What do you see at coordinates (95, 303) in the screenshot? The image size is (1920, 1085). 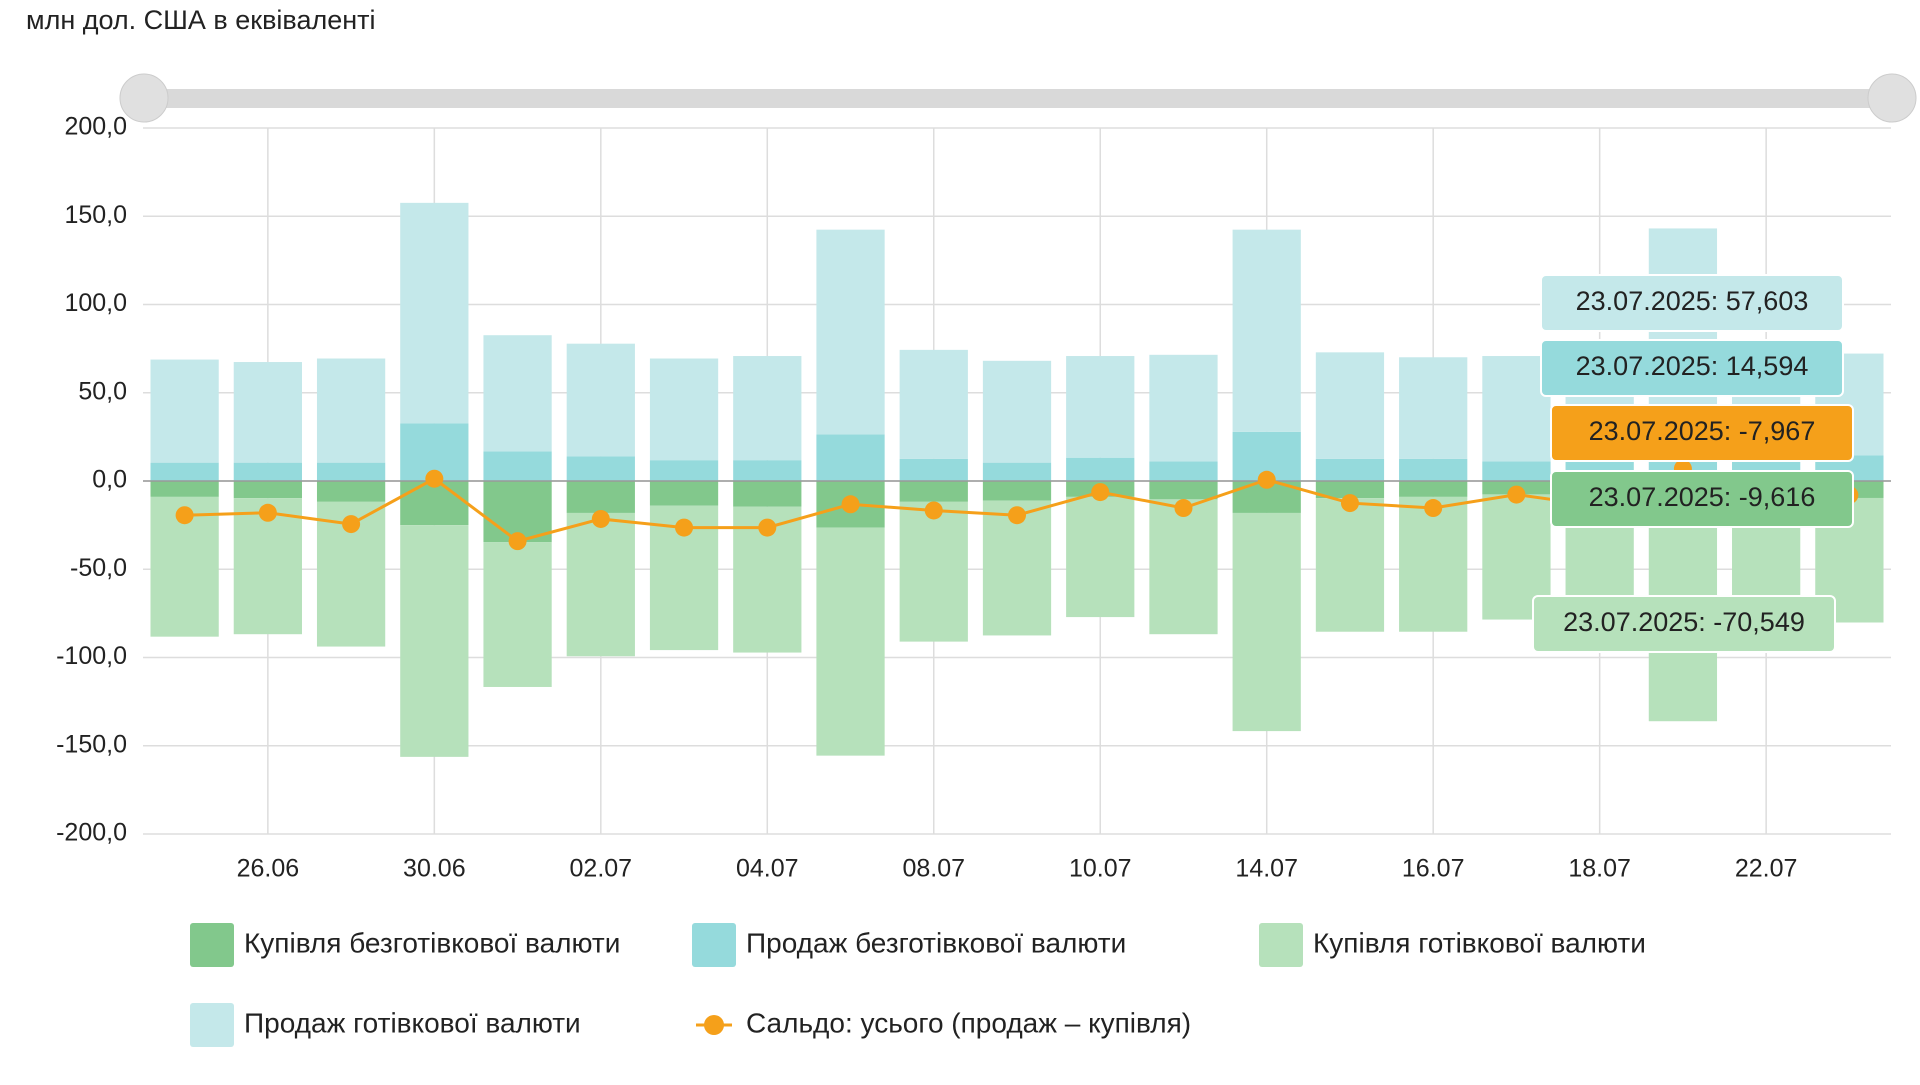 I see `y-tick-label: 100,0` at bounding box center [95, 303].